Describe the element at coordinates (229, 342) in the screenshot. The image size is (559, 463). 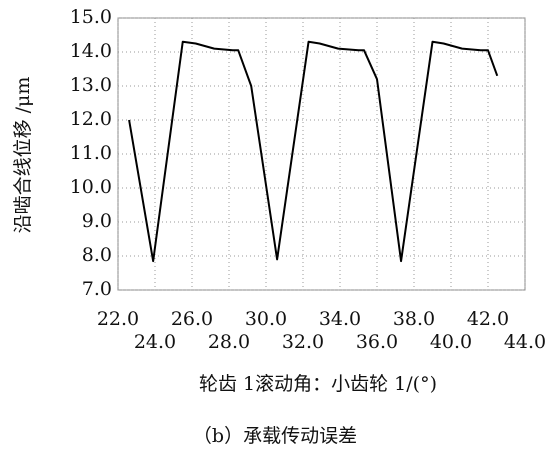
I see `x-tick-label: 28.0` at that location.